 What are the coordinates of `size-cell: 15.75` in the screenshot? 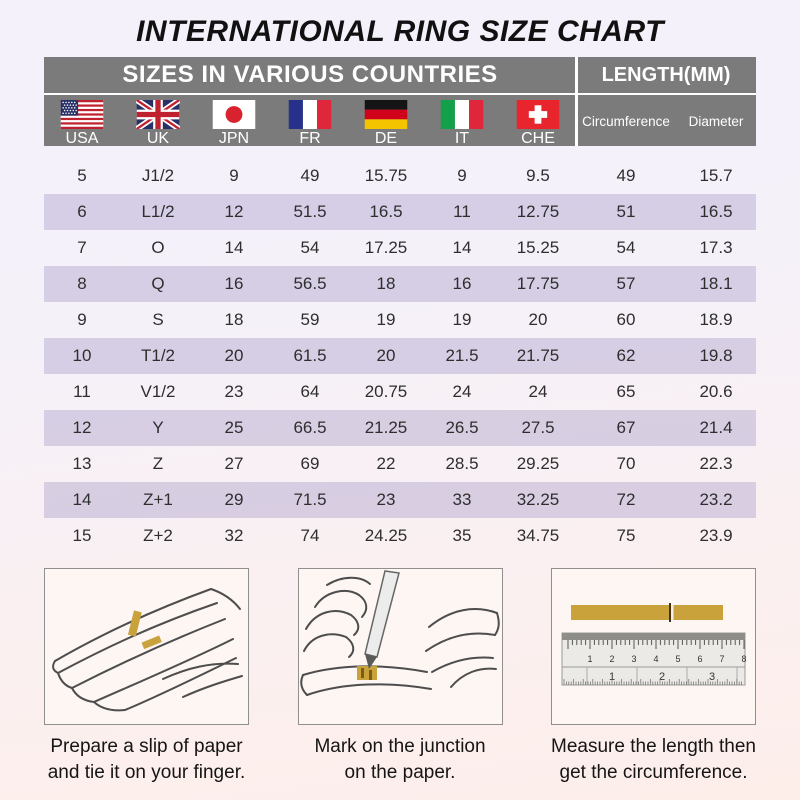 It's located at (386, 175).